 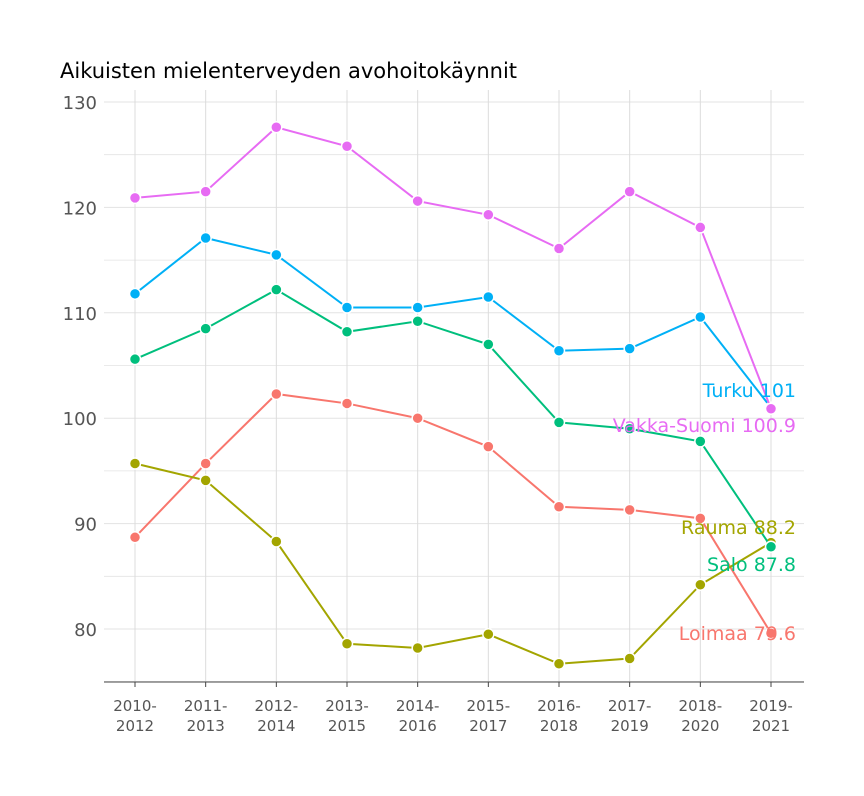 What do you see at coordinates (80, 314) in the screenshot?
I see `y-tick-label: 110` at bounding box center [80, 314].